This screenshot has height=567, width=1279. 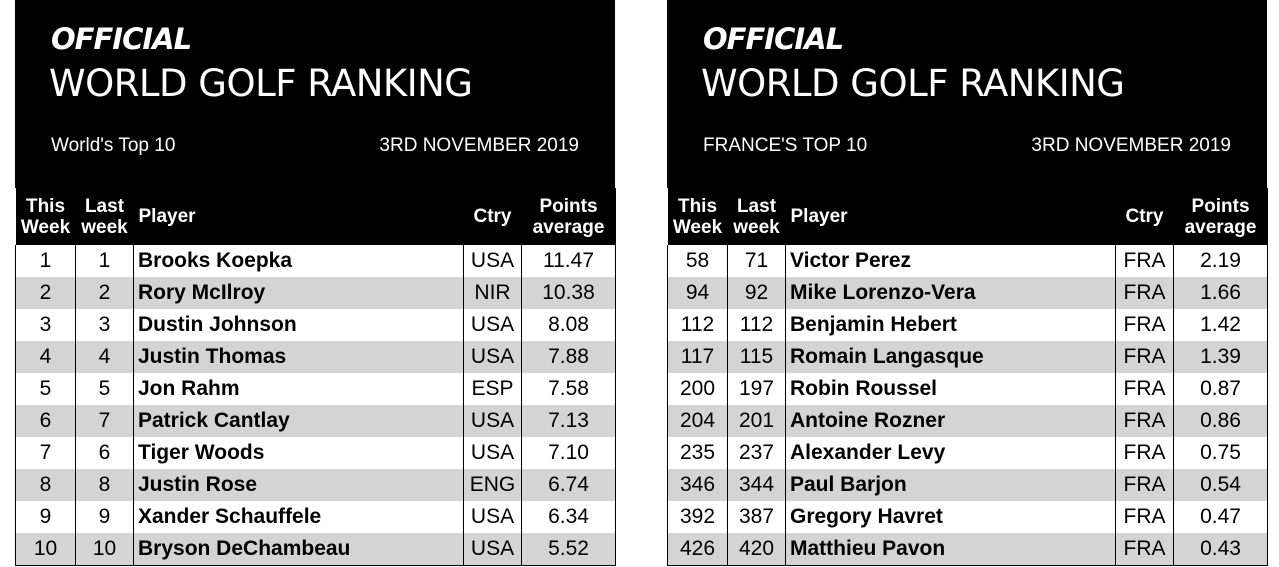 What do you see at coordinates (1220, 357) in the screenshot?
I see `cell-points: 1.39` at bounding box center [1220, 357].